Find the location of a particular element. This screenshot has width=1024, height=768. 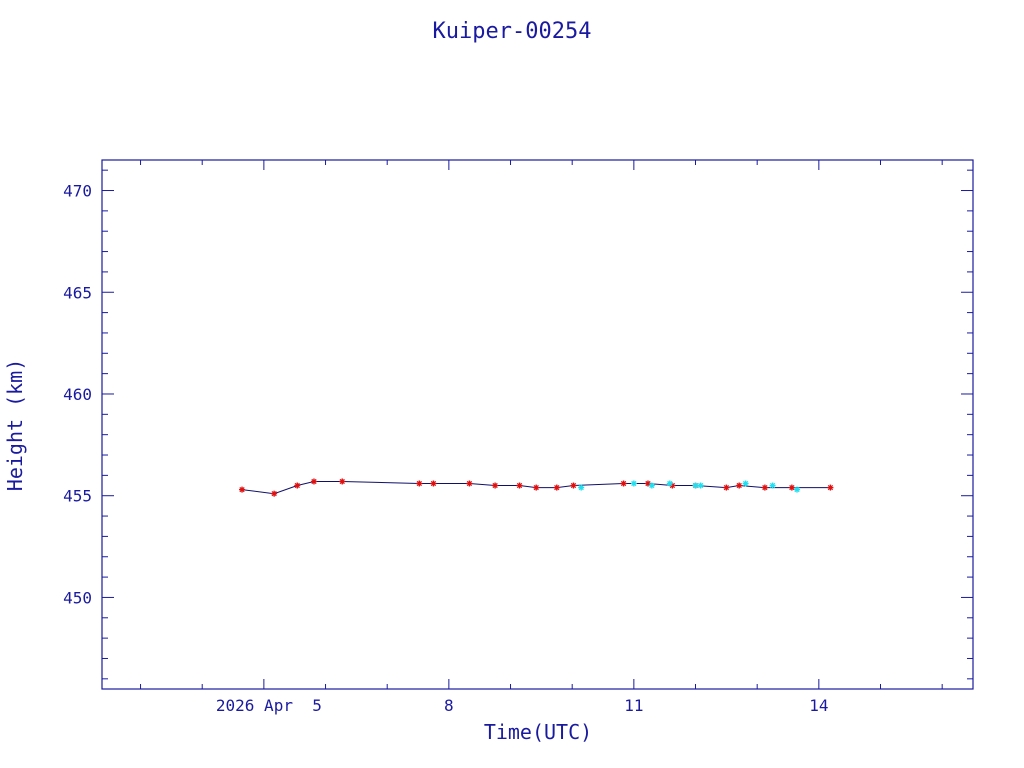

chart-title: Kuiper-00254 is located at coordinates (512, 31).